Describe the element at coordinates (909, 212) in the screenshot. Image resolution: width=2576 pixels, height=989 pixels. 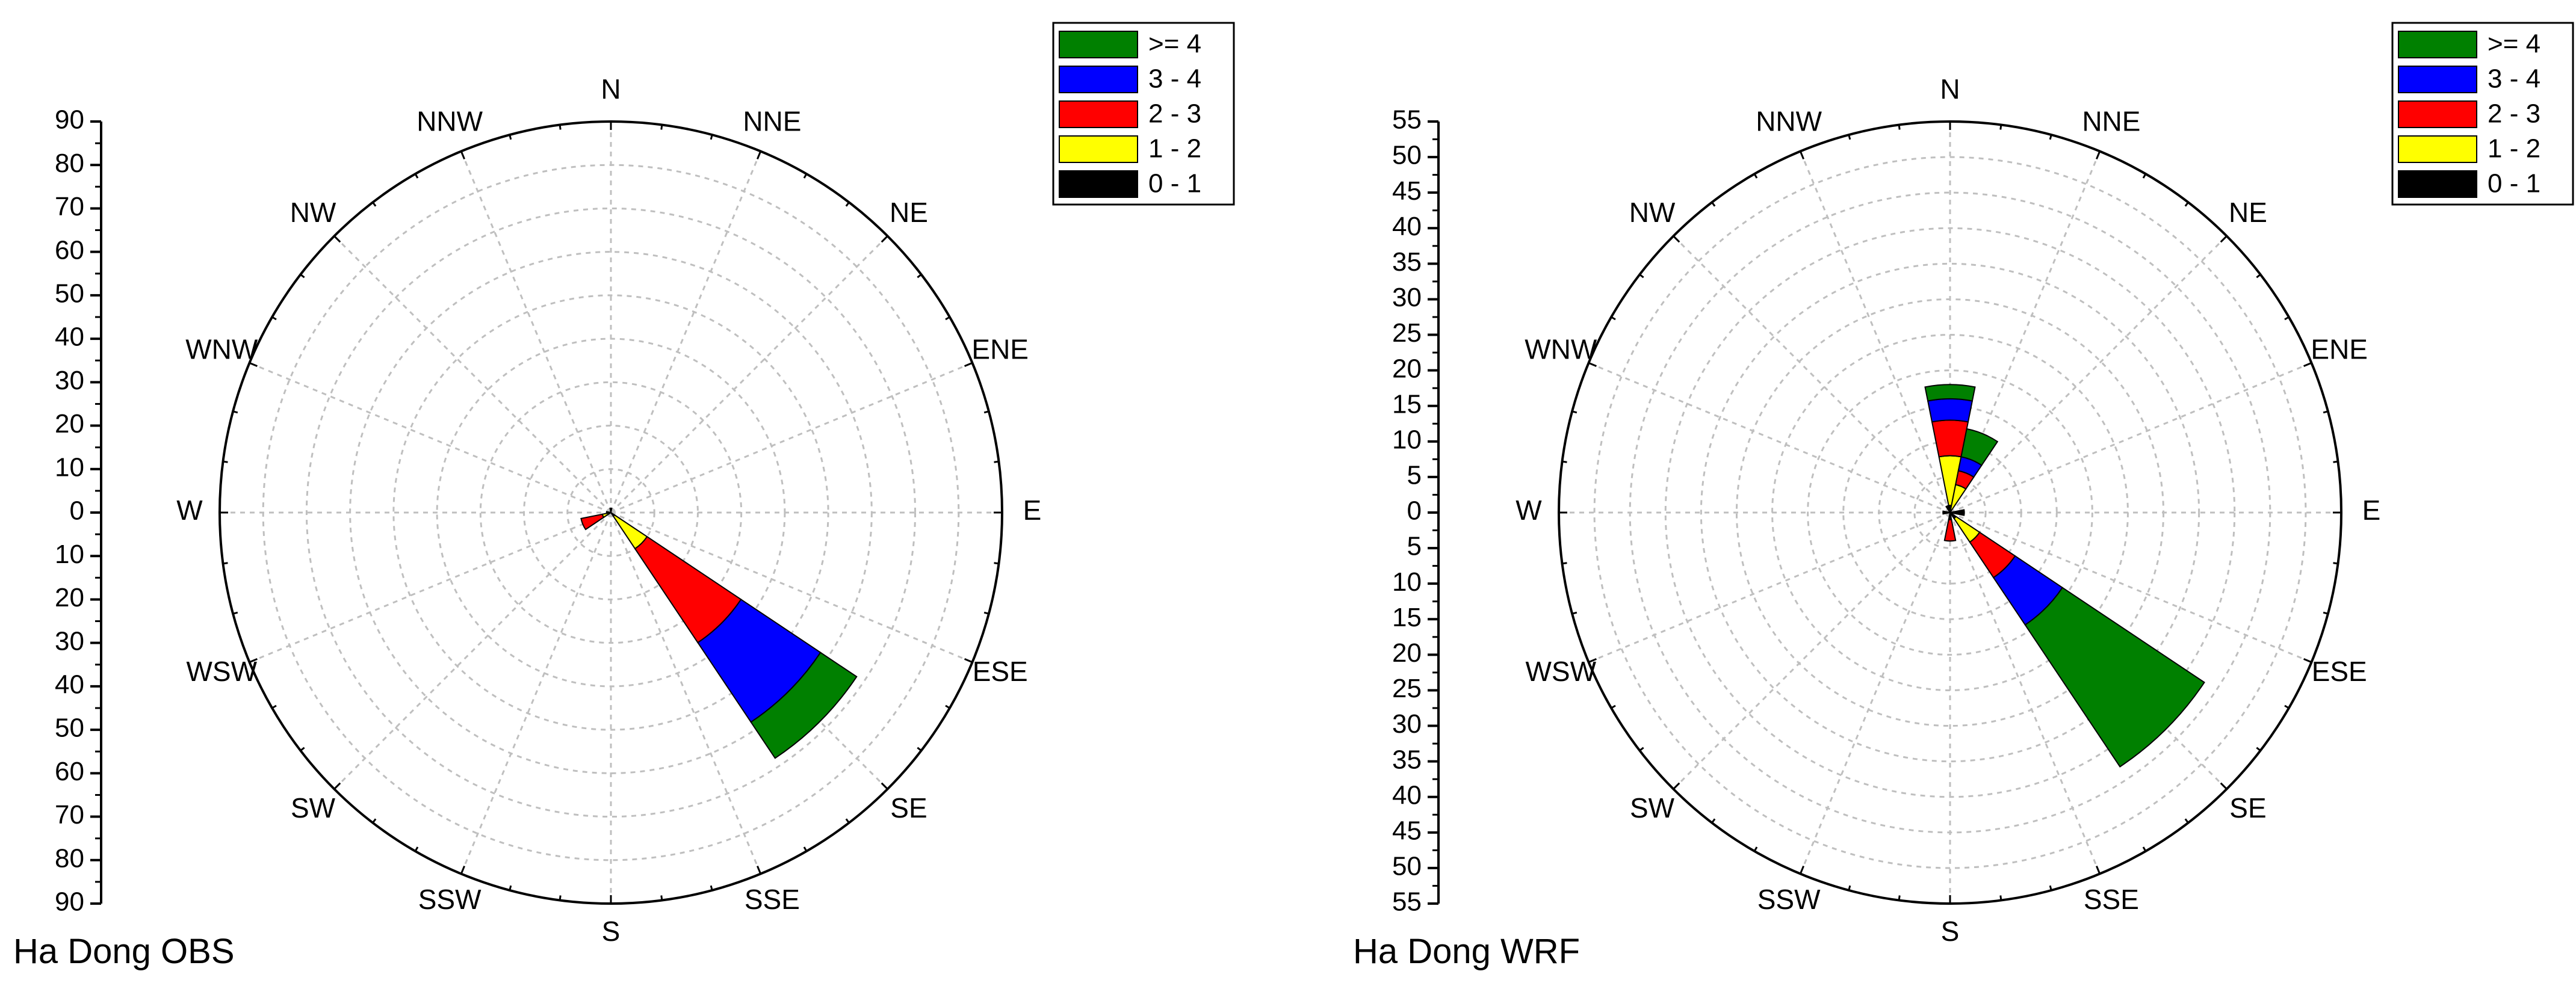
I see `direction-label-ne: NE` at that location.